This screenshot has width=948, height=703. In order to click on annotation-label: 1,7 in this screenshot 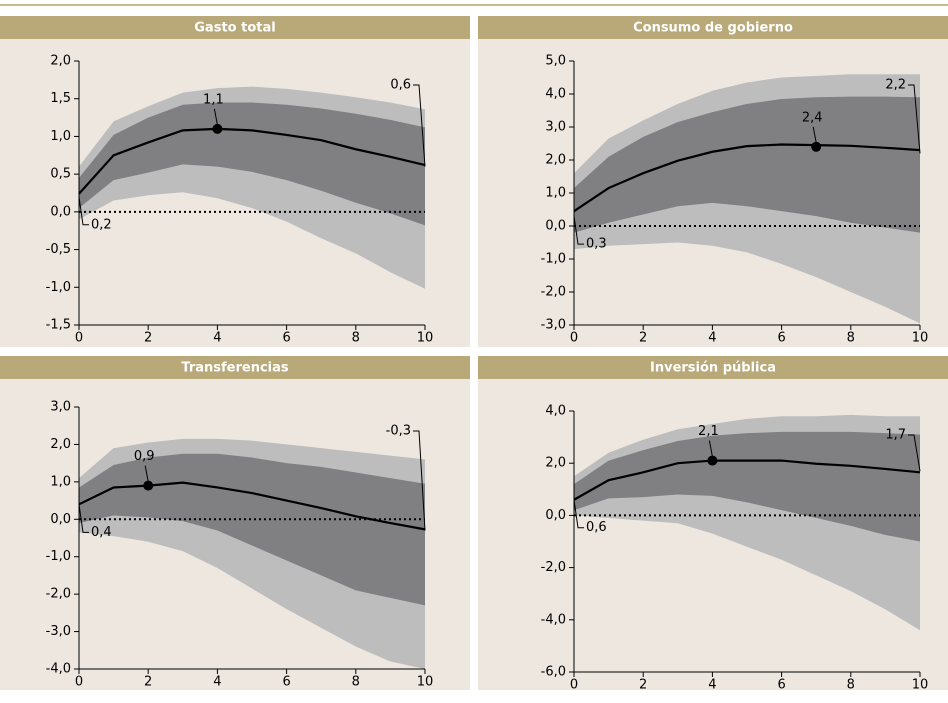, I will do `click(895, 435)`.